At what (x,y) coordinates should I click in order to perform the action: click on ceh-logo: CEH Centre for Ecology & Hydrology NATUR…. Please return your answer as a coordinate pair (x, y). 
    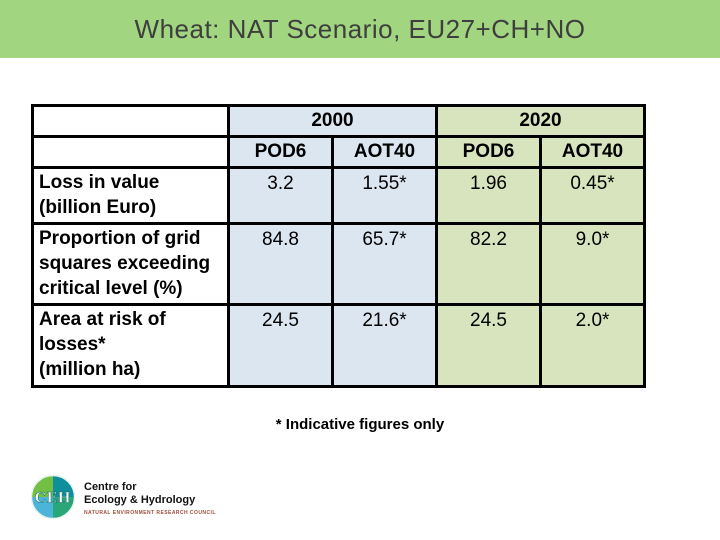
    Looking at the image, I should click on (123, 497).